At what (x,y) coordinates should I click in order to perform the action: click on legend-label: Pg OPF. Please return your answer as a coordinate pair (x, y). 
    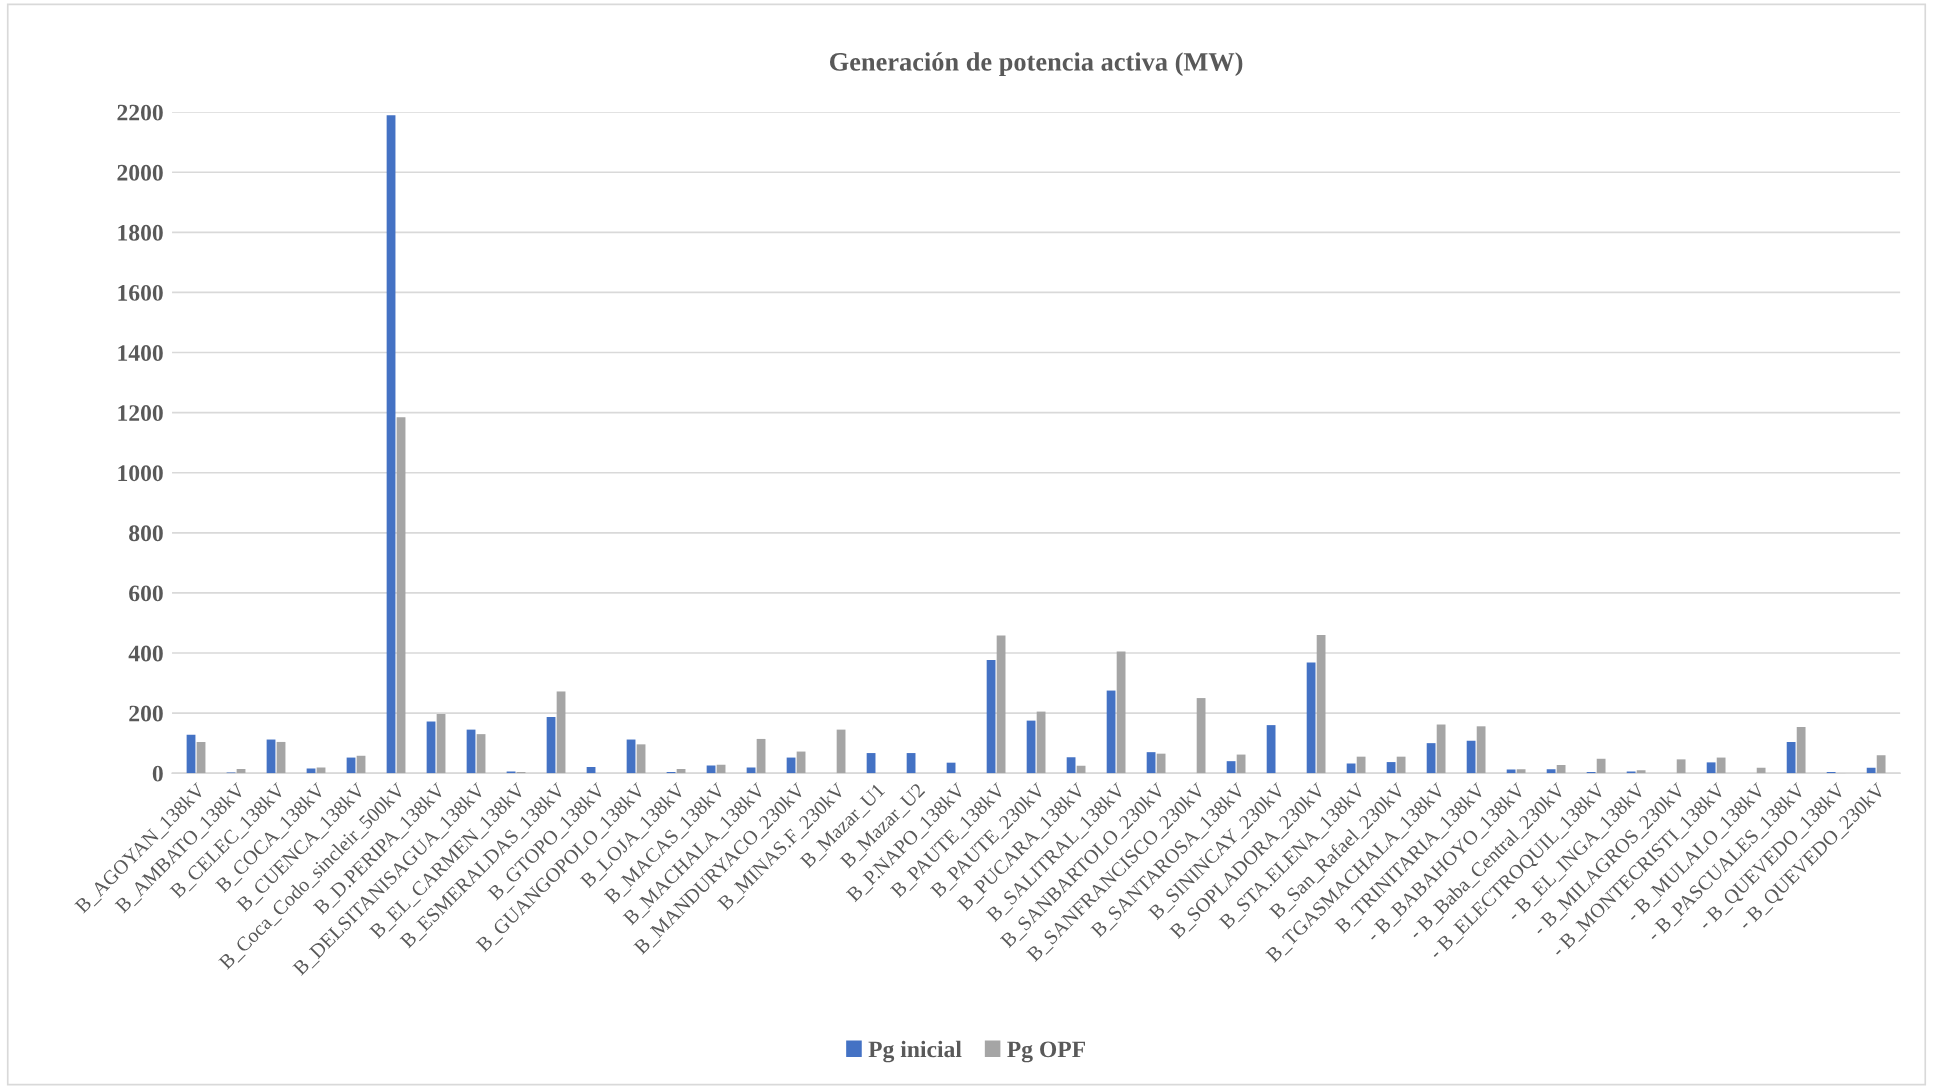
    Looking at the image, I should click on (1046, 1052).